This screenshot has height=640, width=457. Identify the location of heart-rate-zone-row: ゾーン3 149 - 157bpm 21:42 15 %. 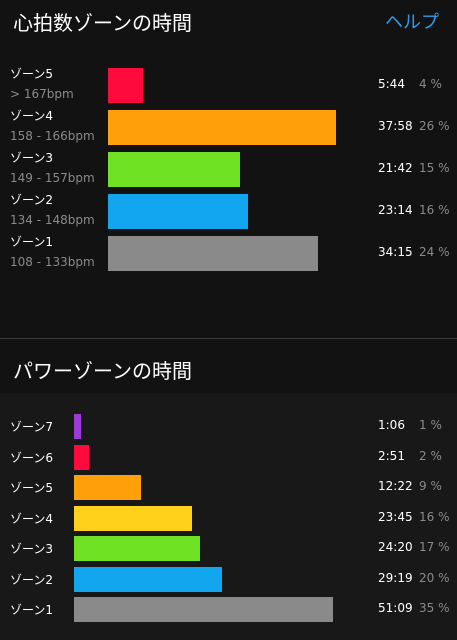
(228, 169).